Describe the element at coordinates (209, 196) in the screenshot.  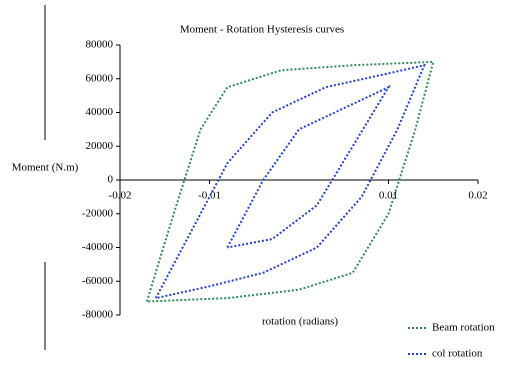
I see `x-tick-label: -0.01` at that location.